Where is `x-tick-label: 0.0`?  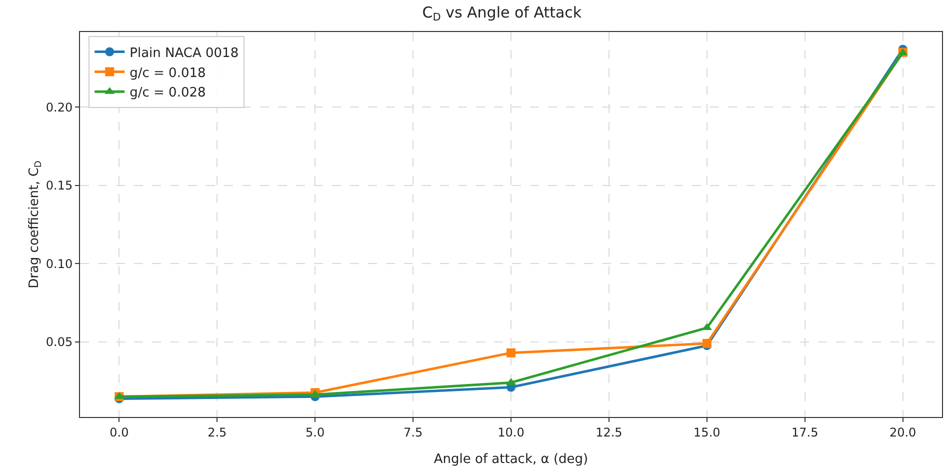 x-tick-label: 0.0 is located at coordinates (119, 432).